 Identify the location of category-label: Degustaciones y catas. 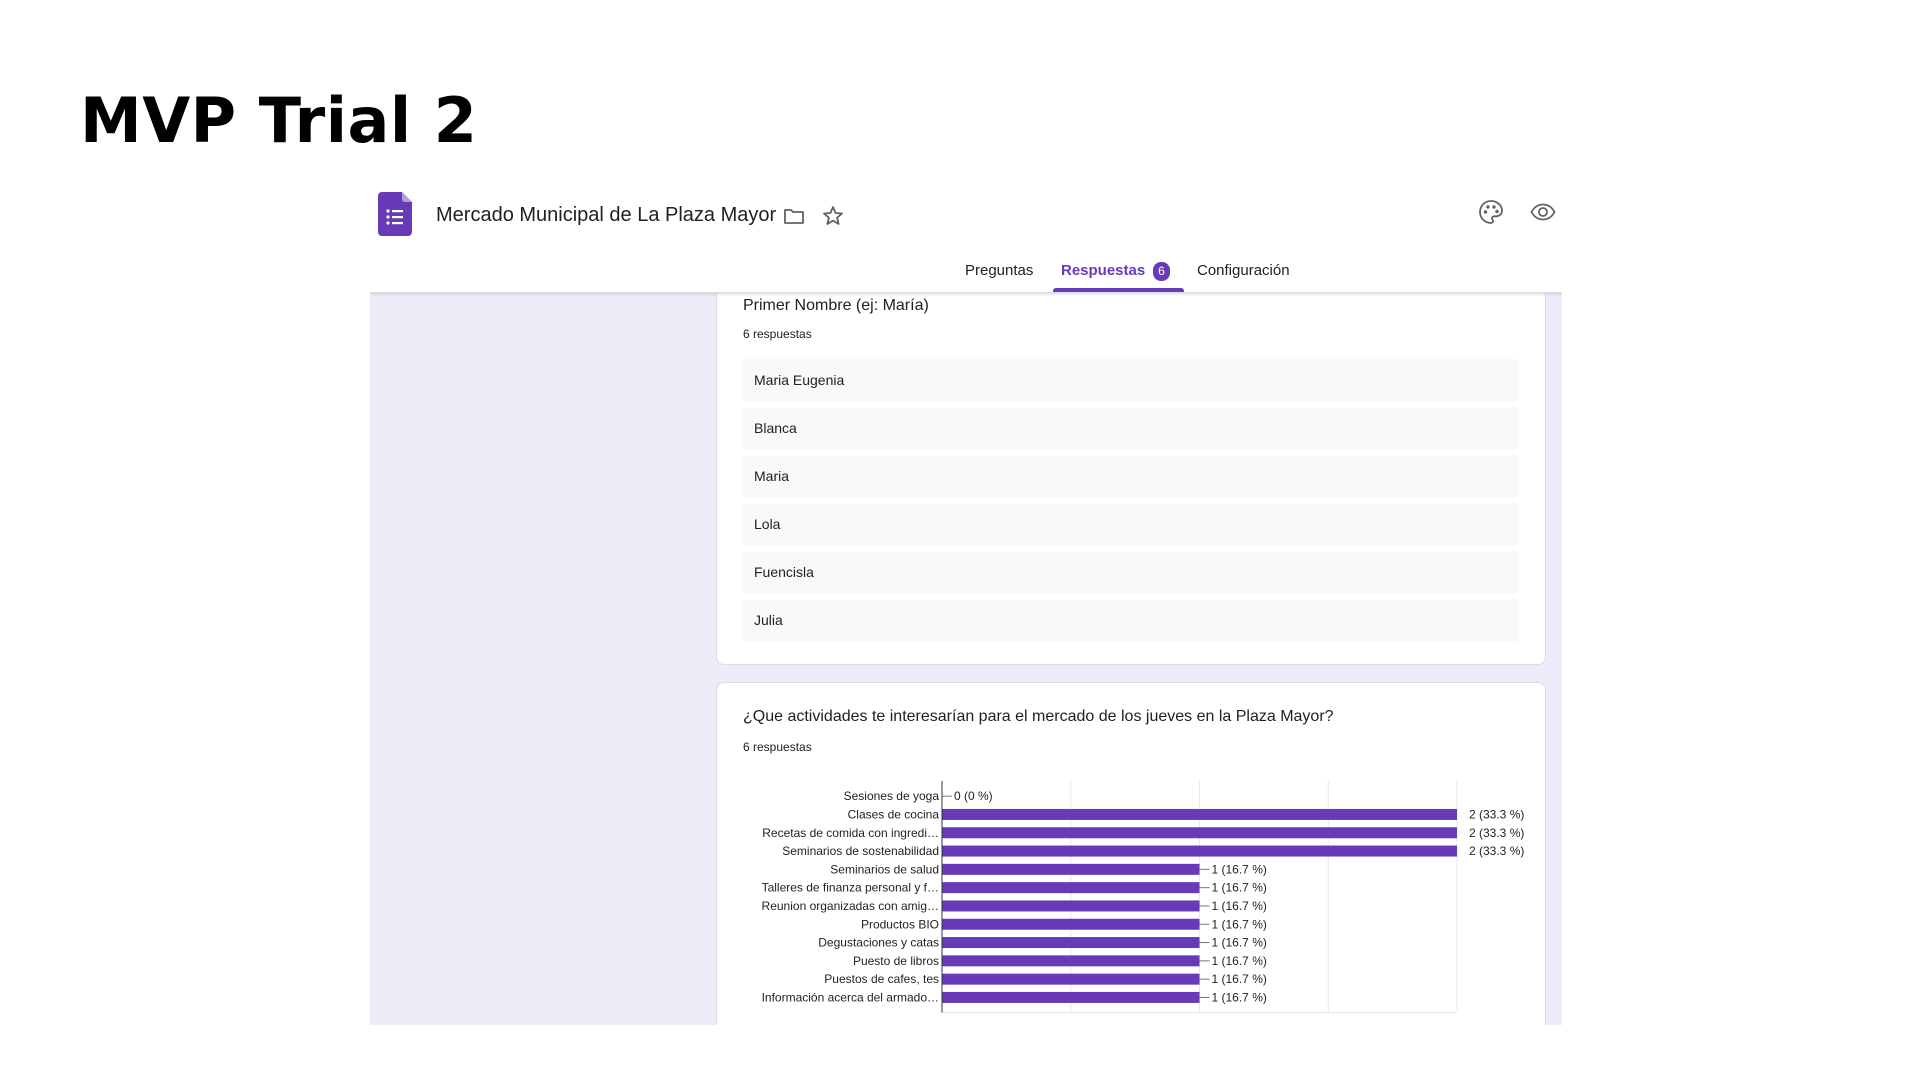
(878, 943).